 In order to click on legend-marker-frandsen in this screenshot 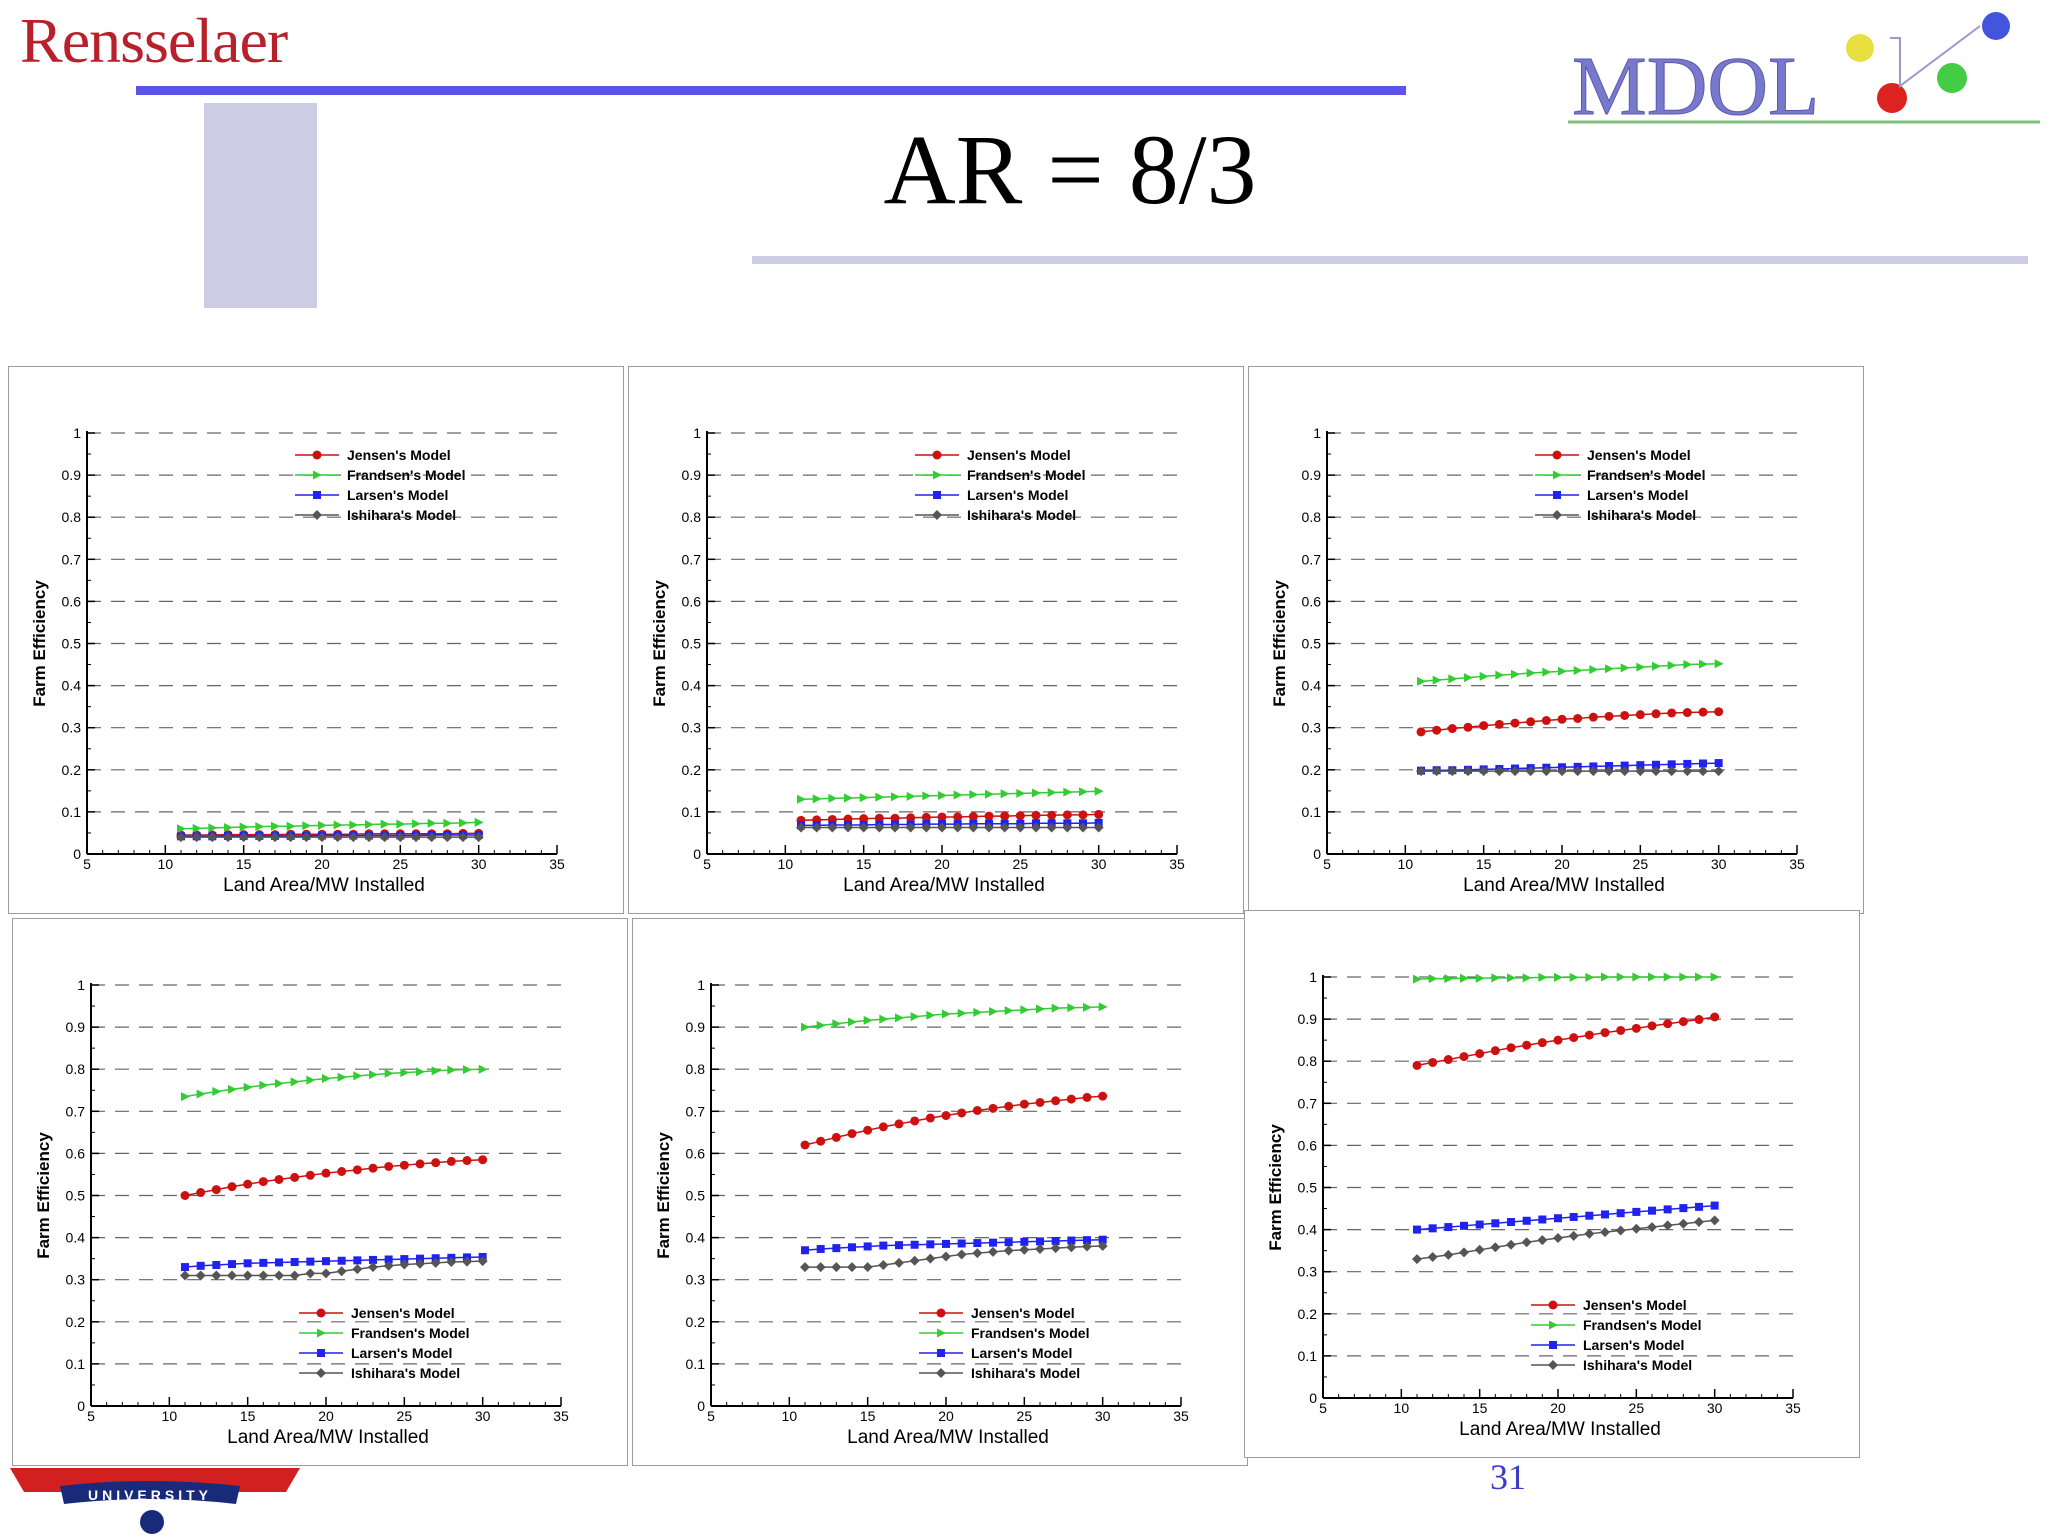, I will do `click(317, 475)`.